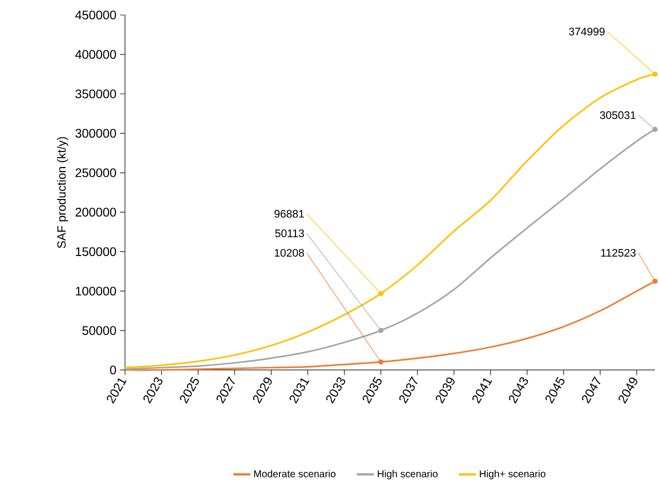 The width and height of the screenshot is (659, 490). What do you see at coordinates (96, 291) in the screenshot?
I see `y-tick-label: 100000` at bounding box center [96, 291].